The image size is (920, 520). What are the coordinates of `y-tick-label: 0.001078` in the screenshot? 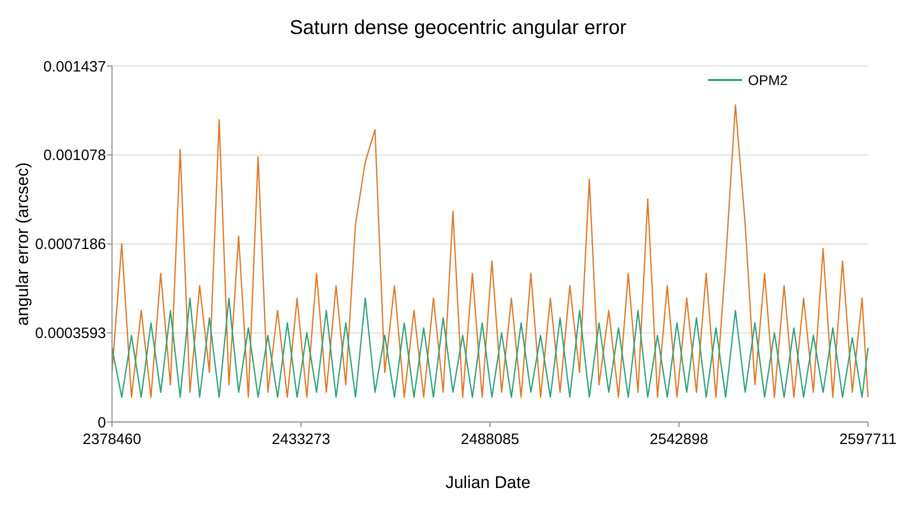 It's located at (74, 155).